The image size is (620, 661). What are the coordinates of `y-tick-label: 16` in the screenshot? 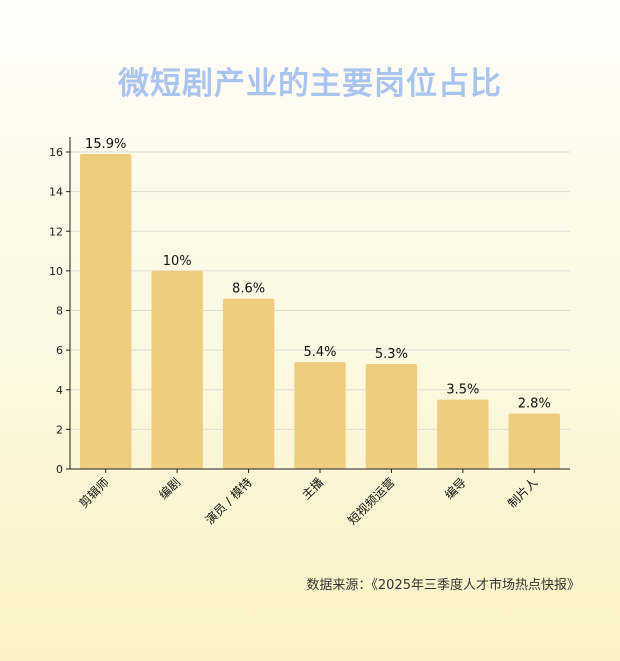 It's located at (56, 152).